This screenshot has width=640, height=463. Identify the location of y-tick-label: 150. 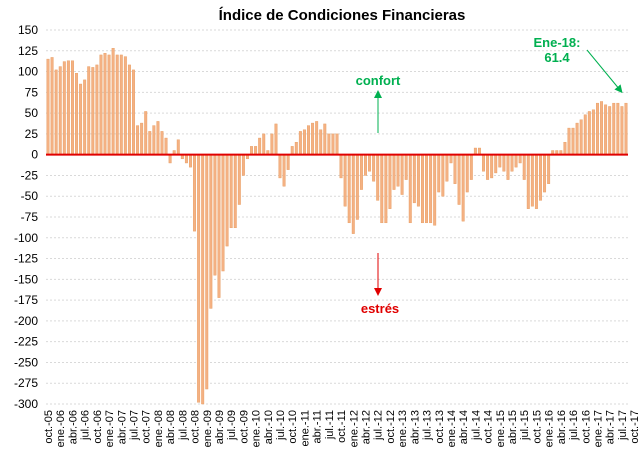
(28, 30).